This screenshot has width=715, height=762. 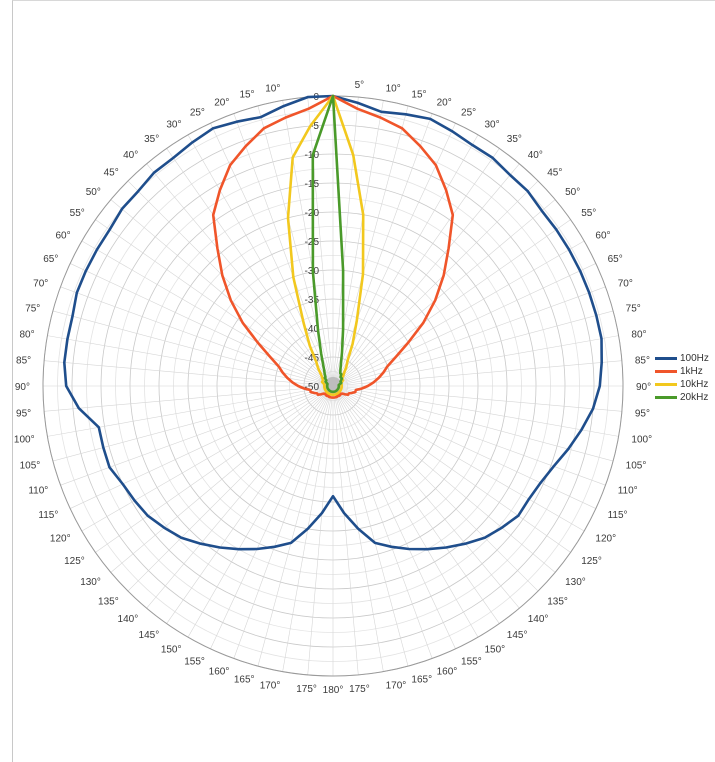 I want to click on series-line-20khz, so click(x=328, y=244).